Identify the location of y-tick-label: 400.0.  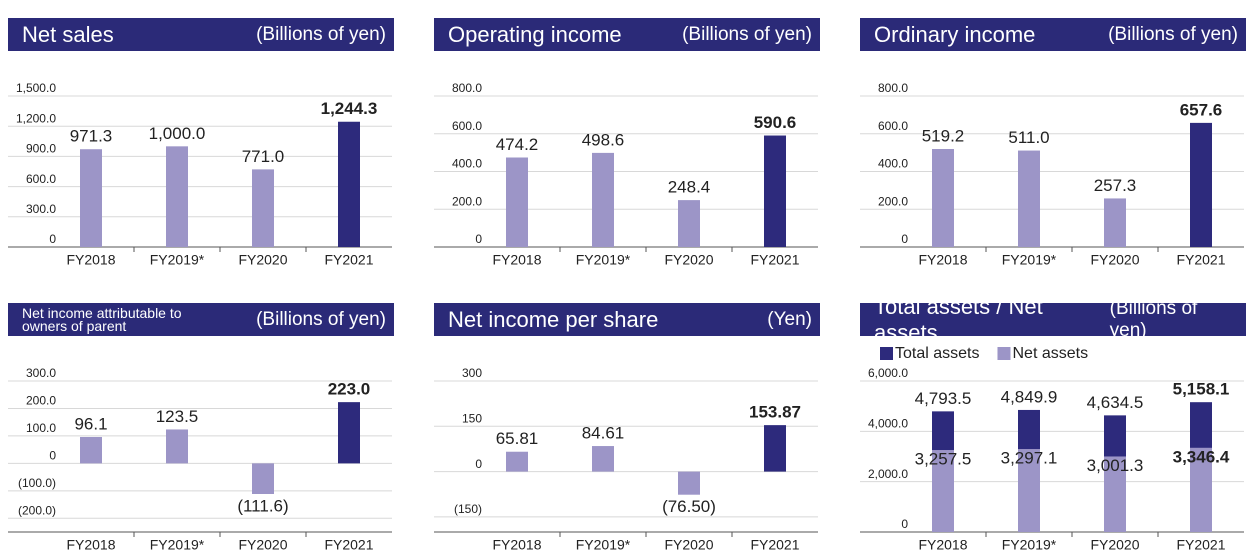
(467, 164).